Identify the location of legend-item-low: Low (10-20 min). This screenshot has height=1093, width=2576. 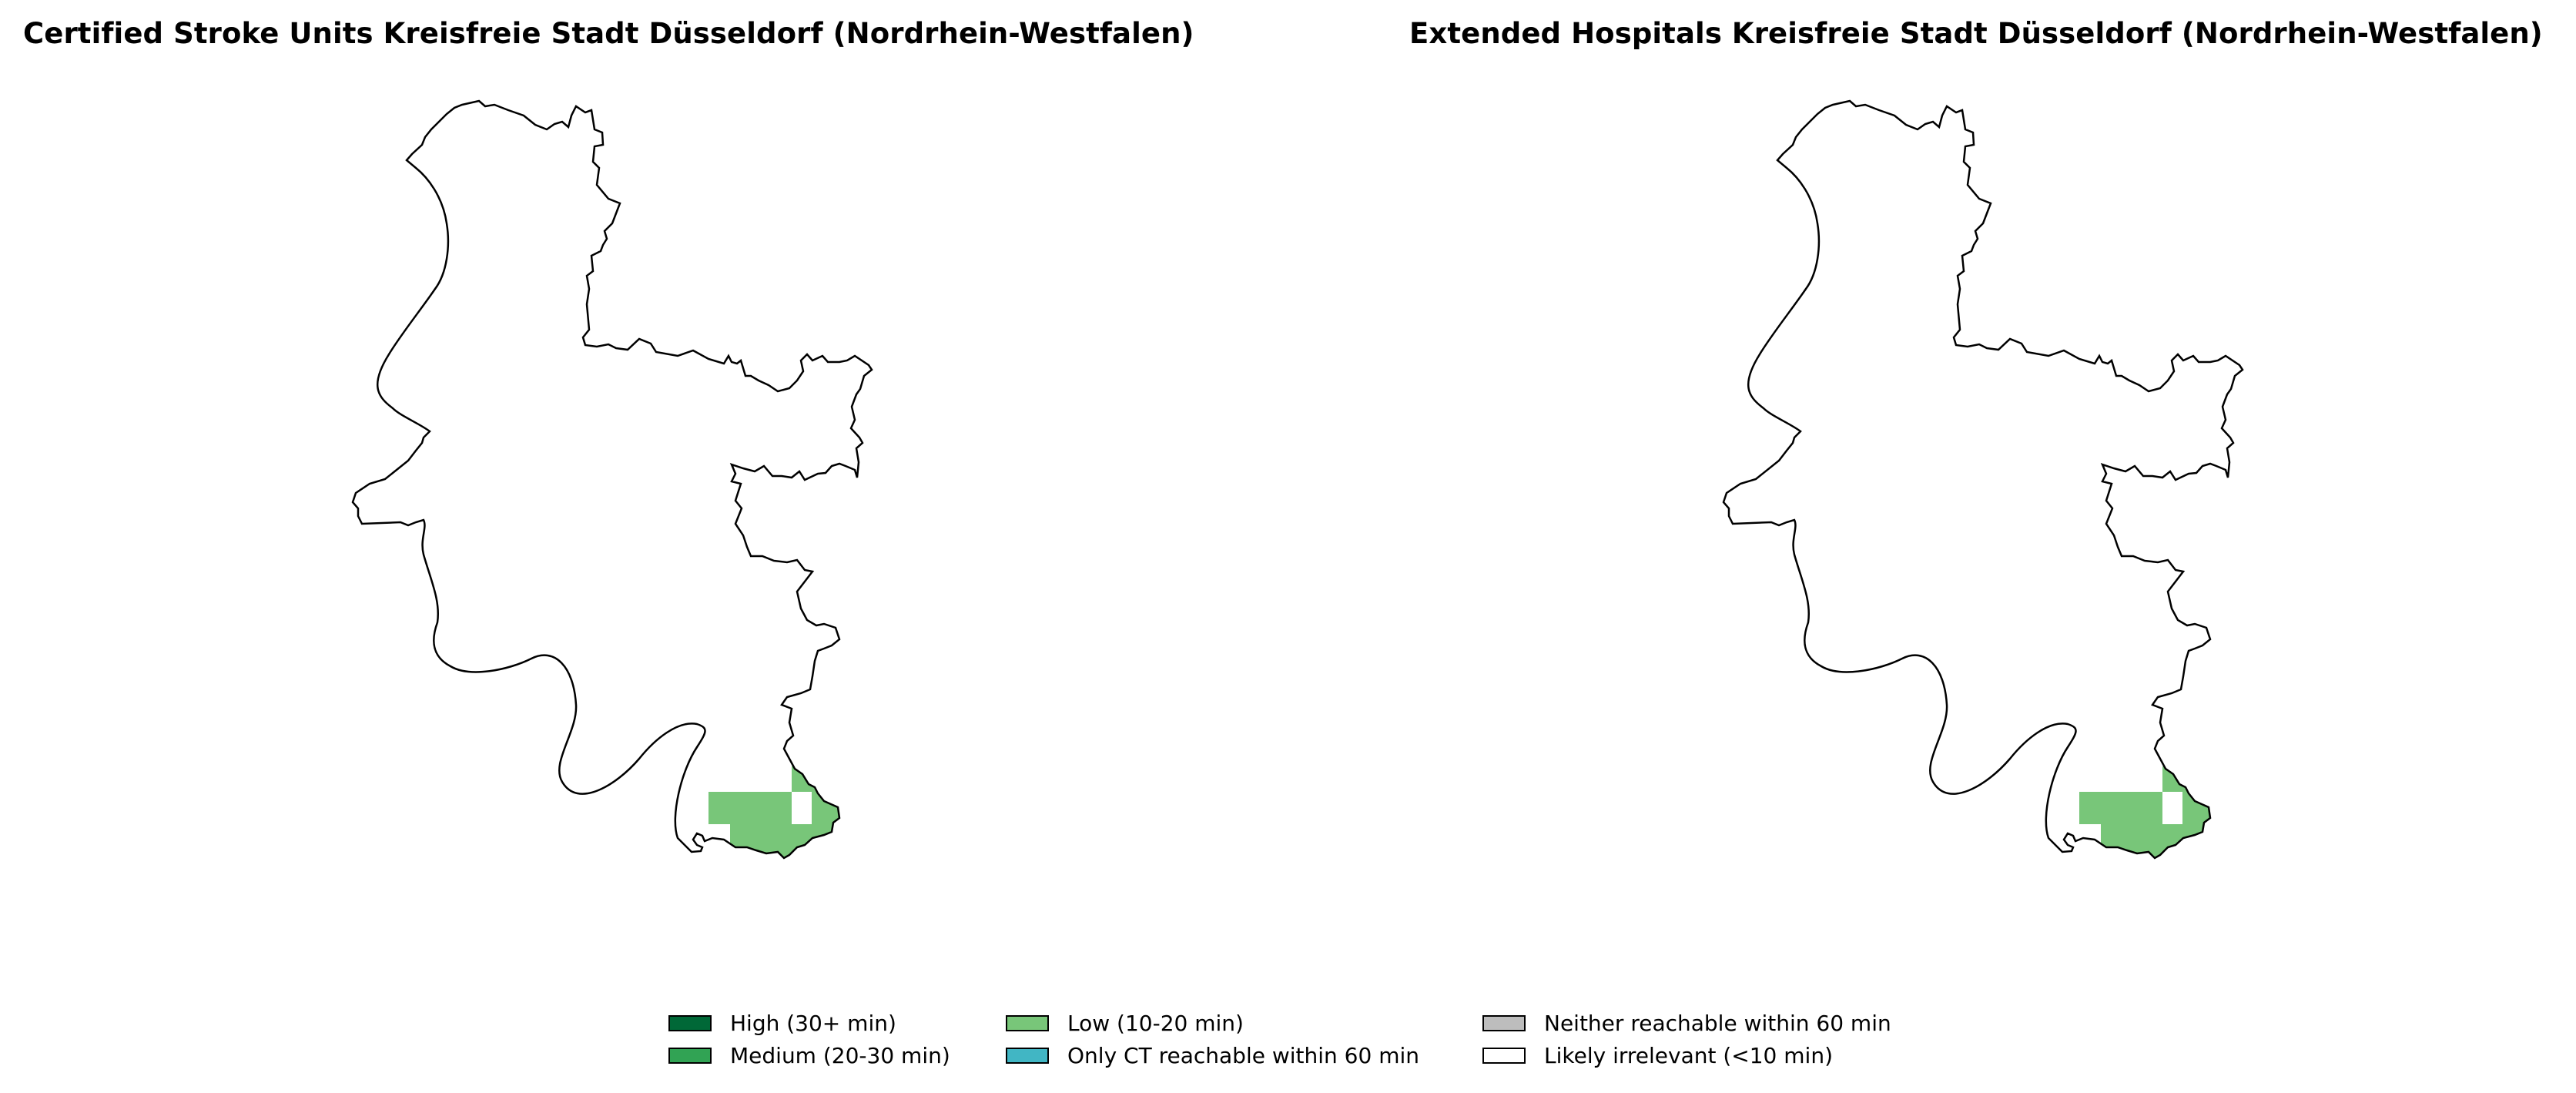
(1125, 1023).